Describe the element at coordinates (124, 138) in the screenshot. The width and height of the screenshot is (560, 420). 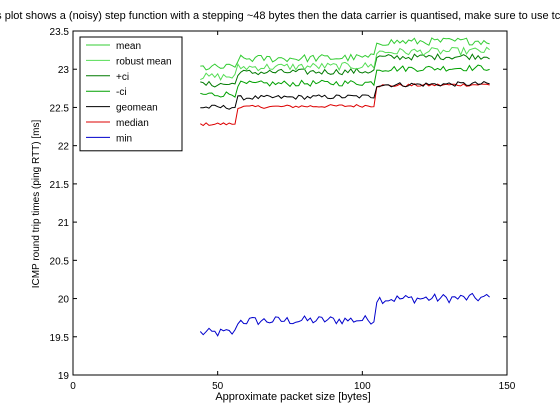
I see `legend-label: min` at that location.